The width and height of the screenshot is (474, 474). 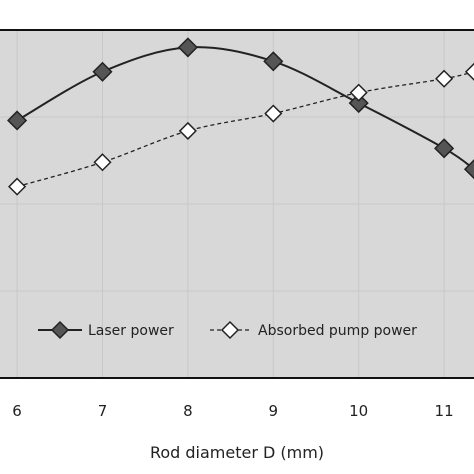 I want to click on x-tick-label-5: 11, so click(x=444, y=411).